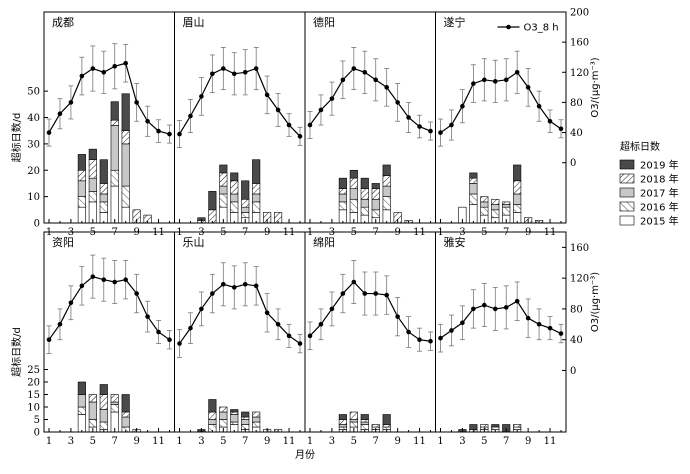 The height and width of the screenshot is (474, 690). Describe the element at coordinates (324, 22) in the screenshot. I see `panel-title: 德阳` at that location.